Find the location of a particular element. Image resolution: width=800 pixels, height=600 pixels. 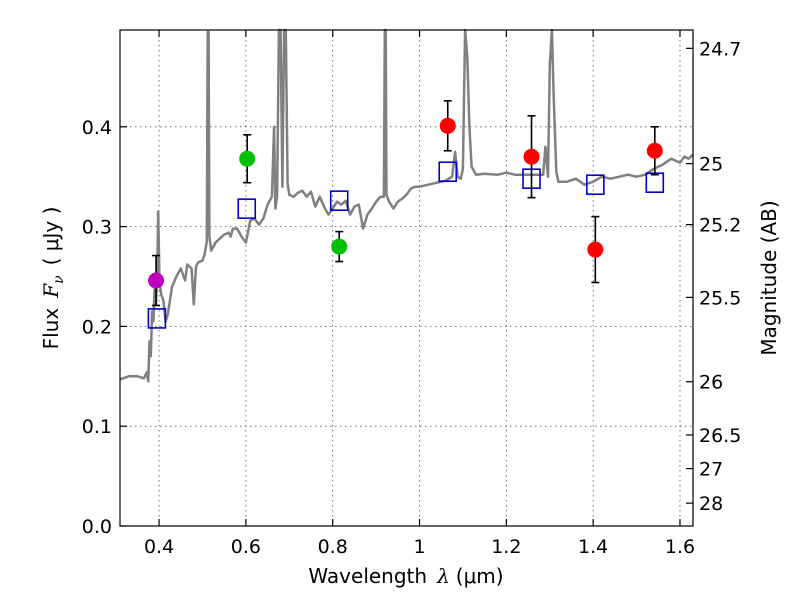

y-tick-label: 0.4 is located at coordinates (97, 128).